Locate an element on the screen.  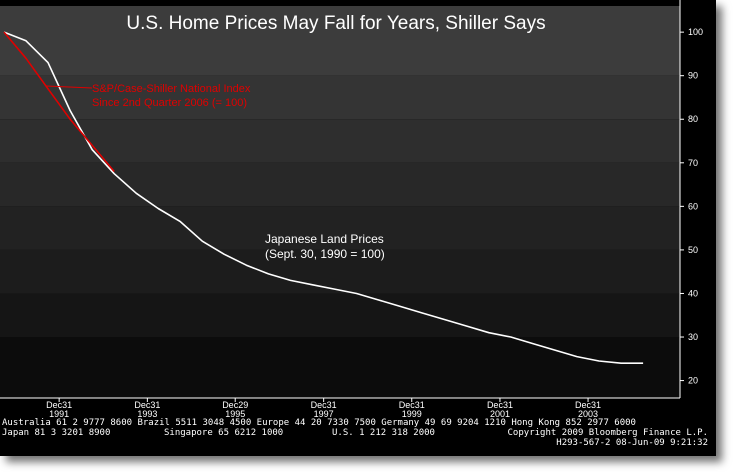
x-tick-label: Dec29 is located at coordinates (235, 405).